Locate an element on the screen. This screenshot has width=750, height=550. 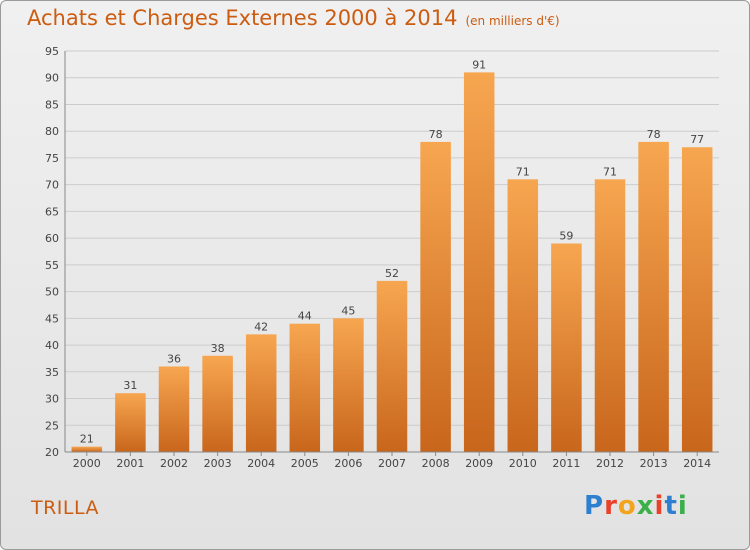
x-tick-label: 2012 is located at coordinates (610, 463).